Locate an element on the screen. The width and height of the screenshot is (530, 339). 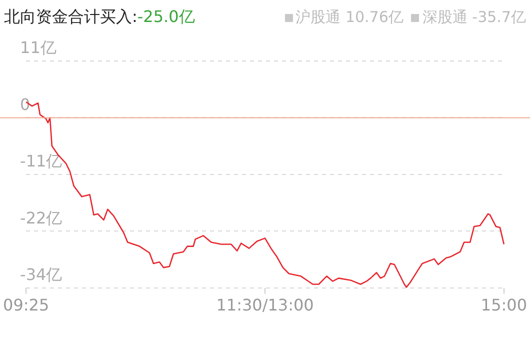
y-tick-label: -34亿 is located at coordinates (41, 274).